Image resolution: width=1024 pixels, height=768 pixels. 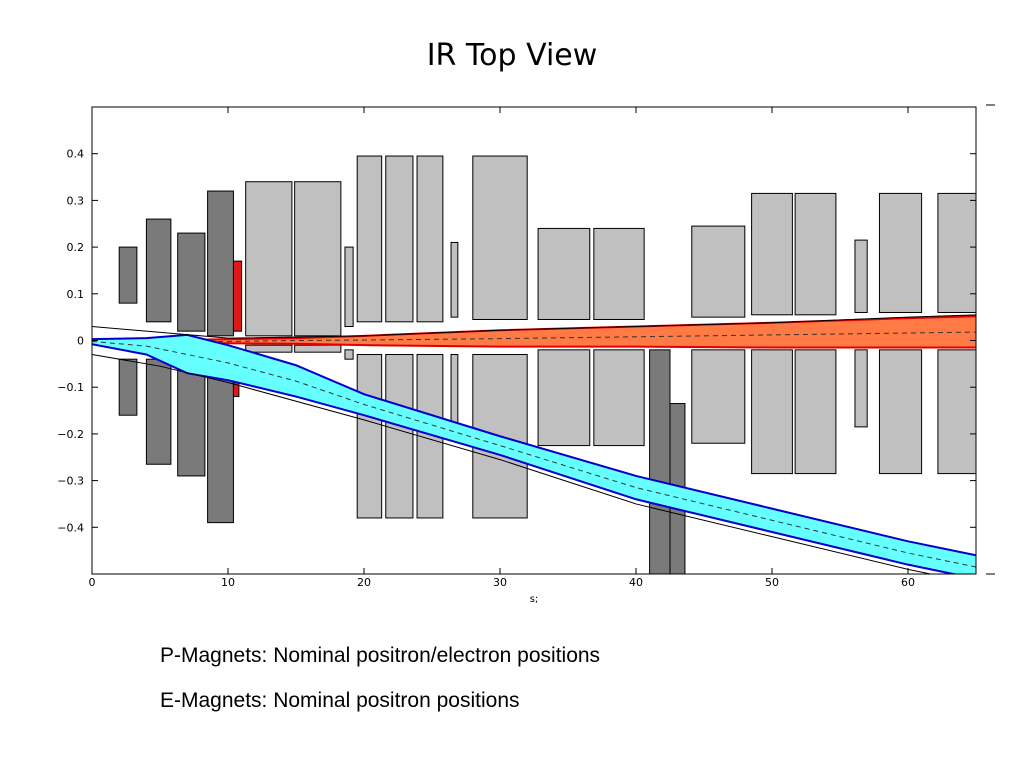 What do you see at coordinates (92, 582) in the screenshot?
I see `x-tick-label: 0` at bounding box center [92, 582].